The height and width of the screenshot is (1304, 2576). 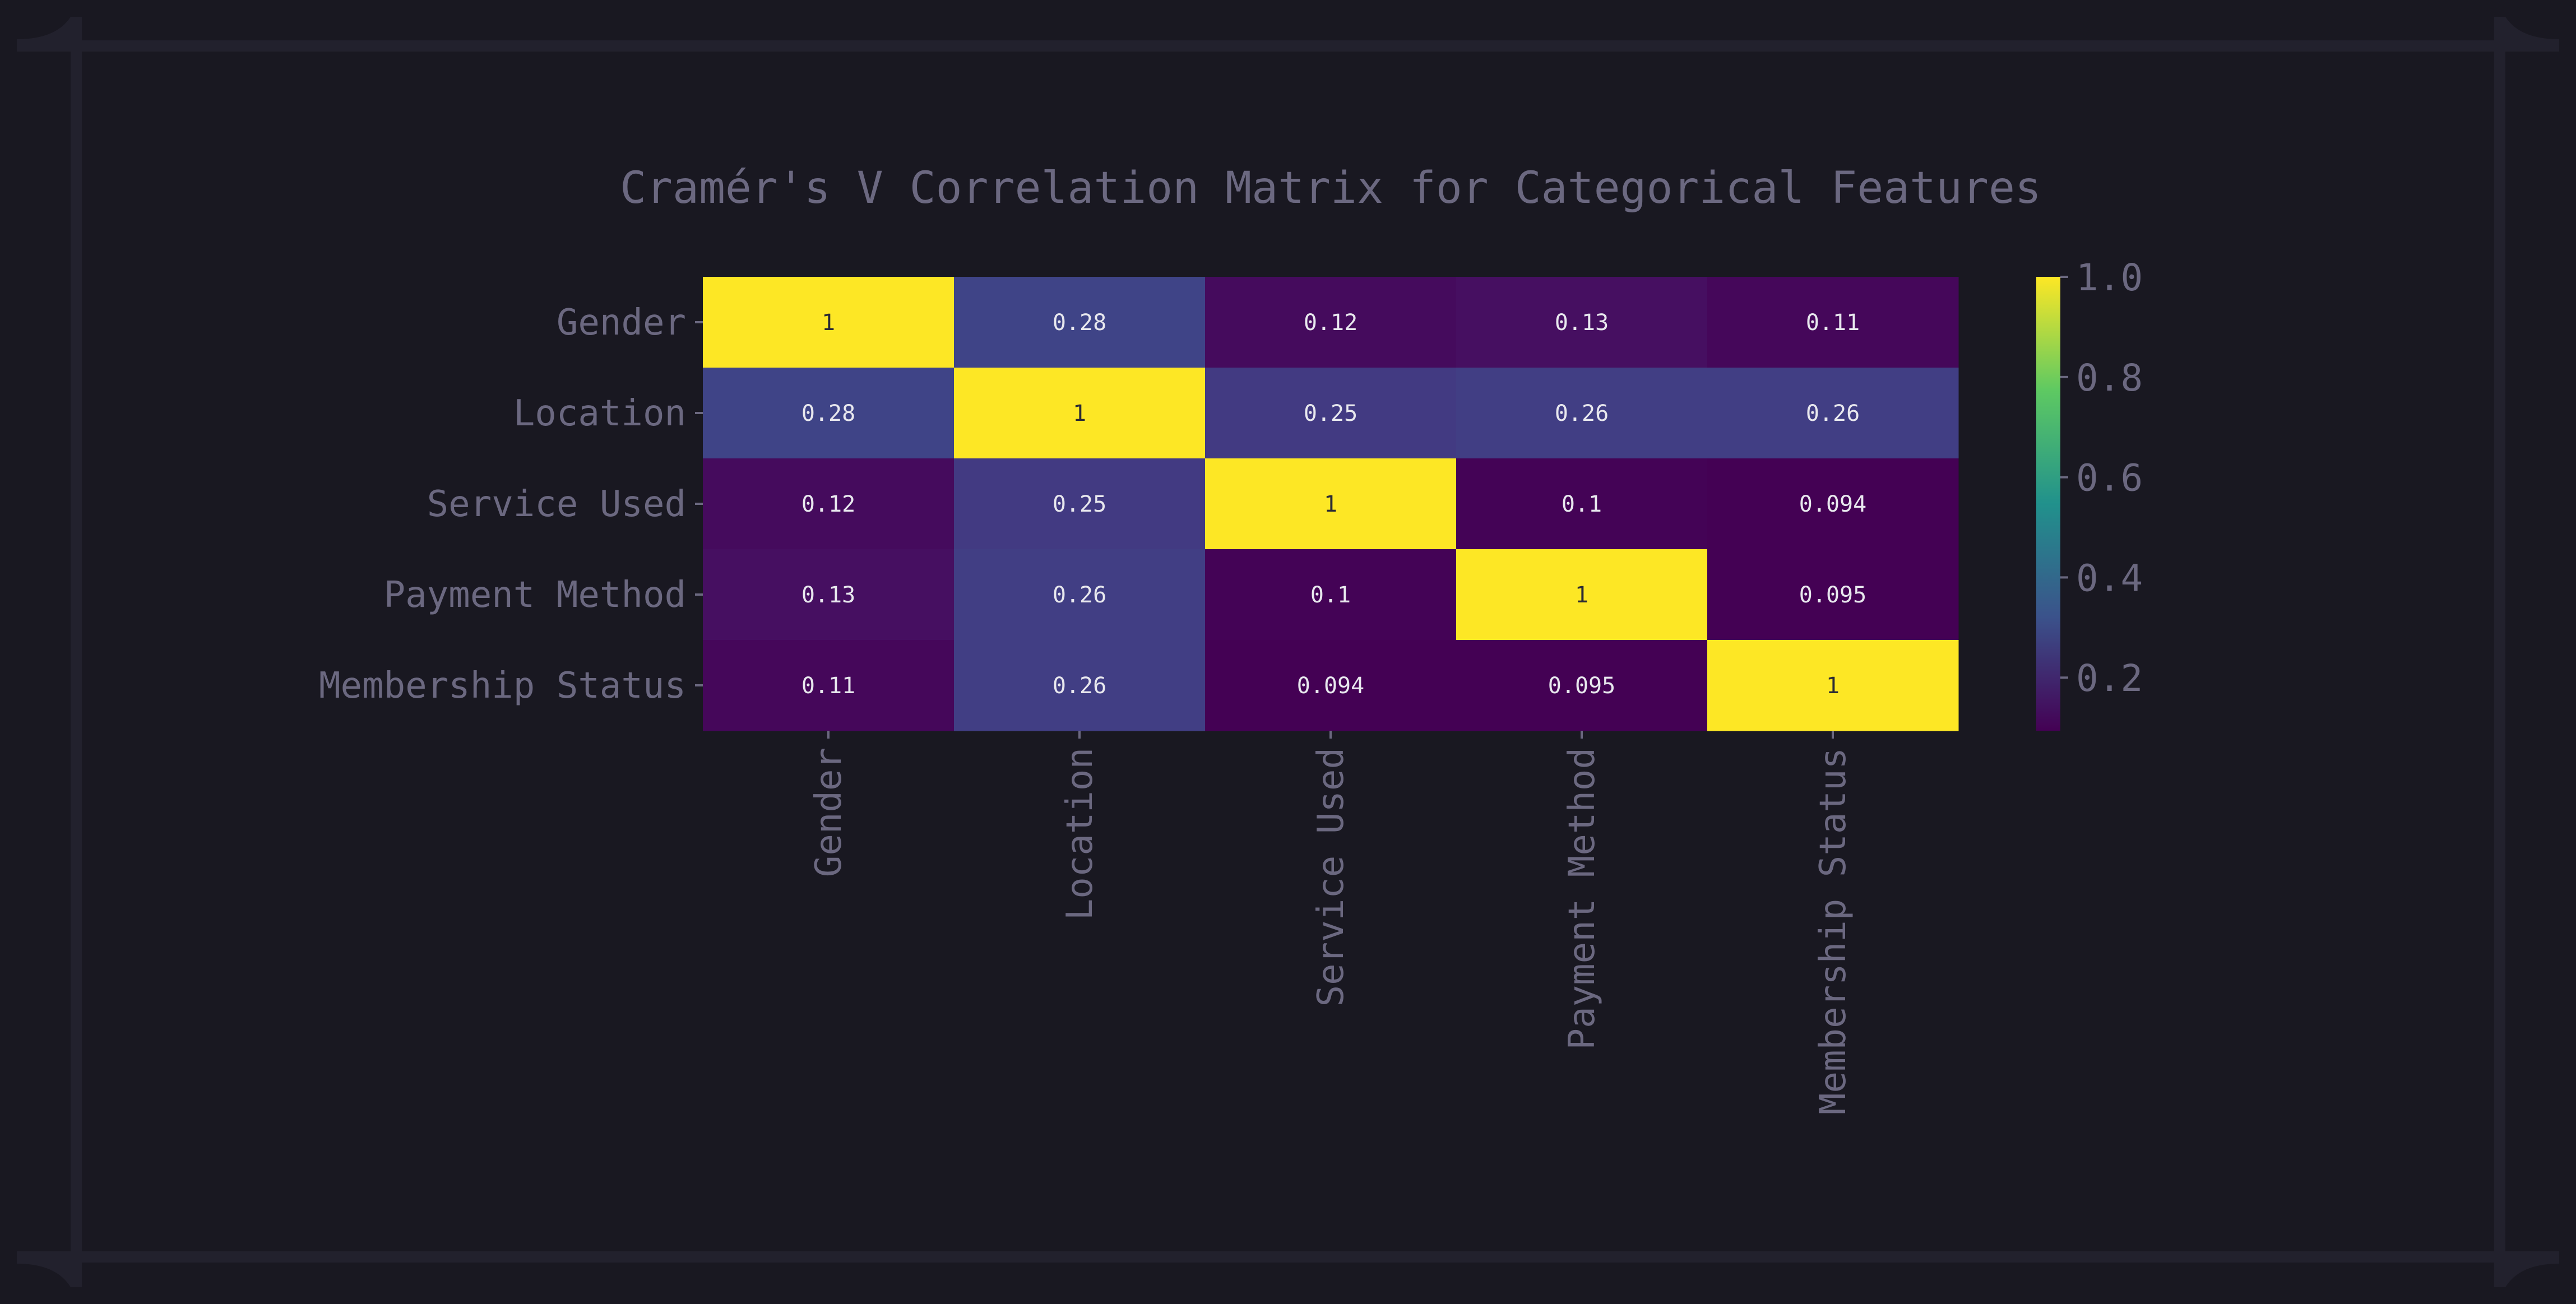 I want to click on x-axis-label-payment-method: Payment Method, so click(x=1582, y=899).